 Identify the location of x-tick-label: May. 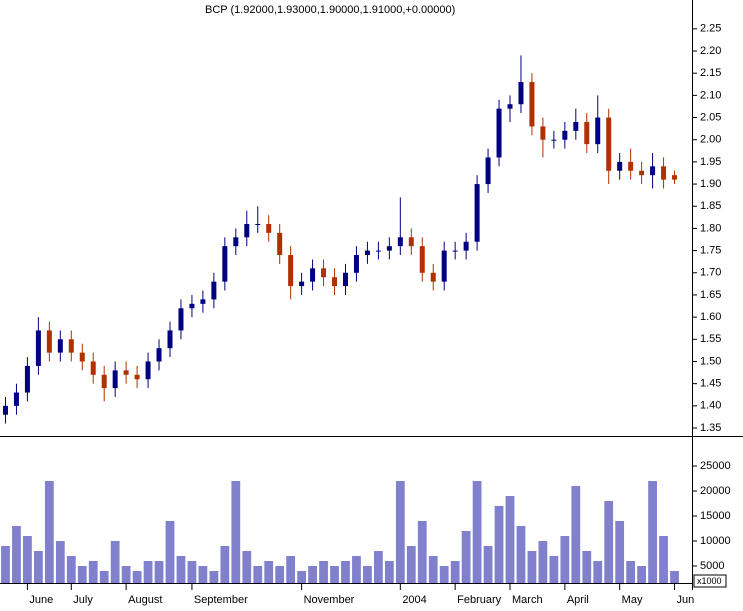
(632, 600).